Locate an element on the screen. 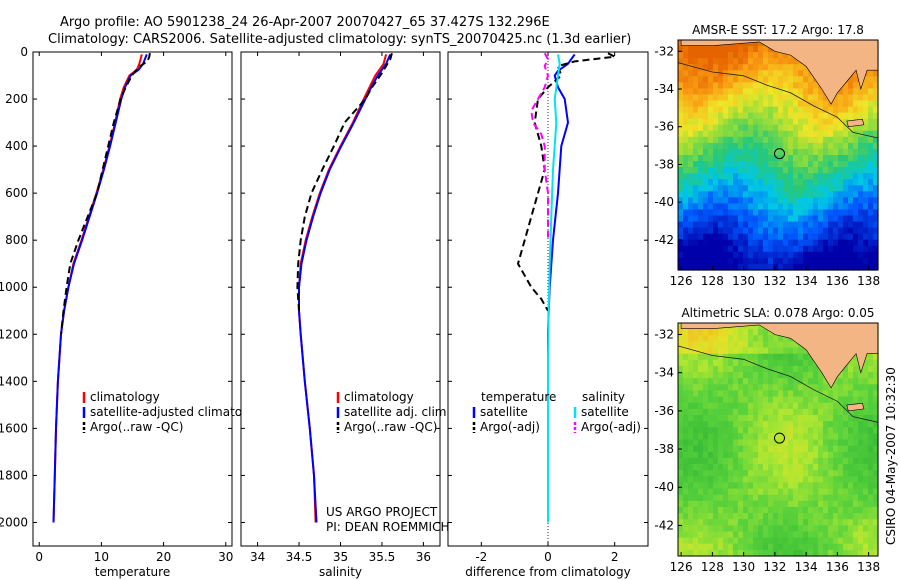  sla_map-xtick-label: 136 is located at coordinates (837, 567).